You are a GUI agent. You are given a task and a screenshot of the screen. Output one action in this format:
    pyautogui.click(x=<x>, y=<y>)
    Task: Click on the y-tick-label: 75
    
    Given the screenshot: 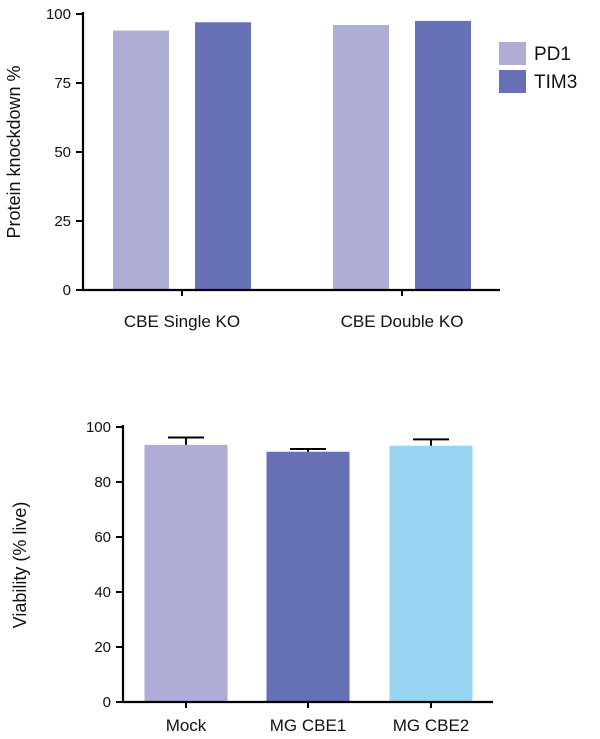 What is the action you would take?
    pyautogui.click(x=62, y=83)
    